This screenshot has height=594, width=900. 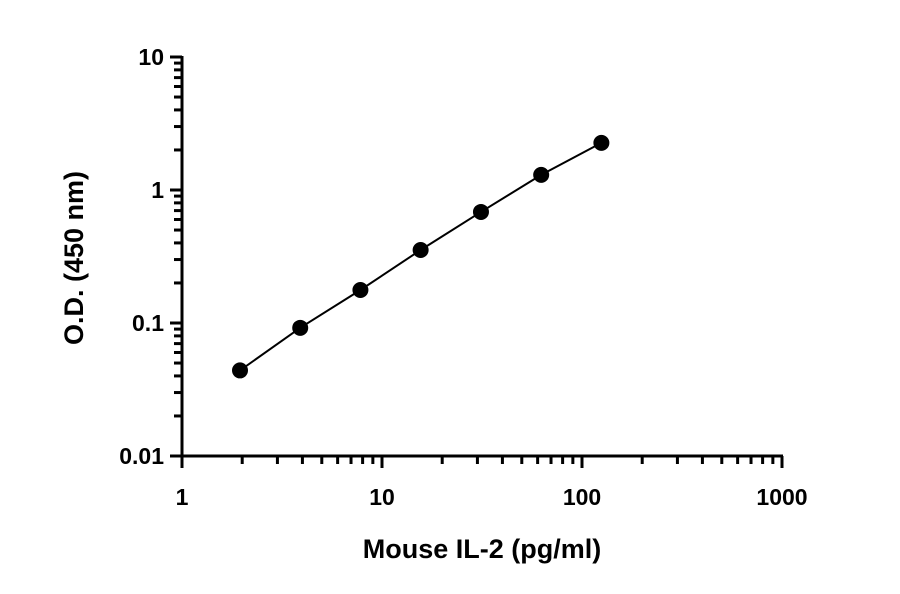 I want to click on x-tick-label-1000: 1000, so click(x=781, y=497).